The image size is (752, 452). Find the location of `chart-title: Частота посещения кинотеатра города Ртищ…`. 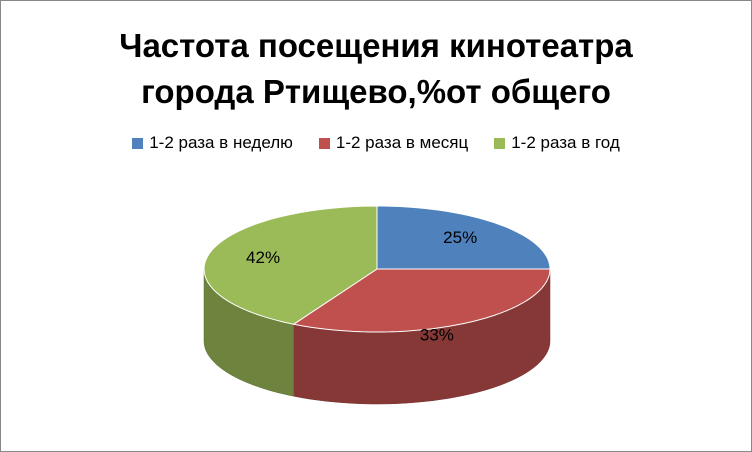

chart-title: Частота посещения кинотеатра города Ртищ… is located at coordinates (376, 68).